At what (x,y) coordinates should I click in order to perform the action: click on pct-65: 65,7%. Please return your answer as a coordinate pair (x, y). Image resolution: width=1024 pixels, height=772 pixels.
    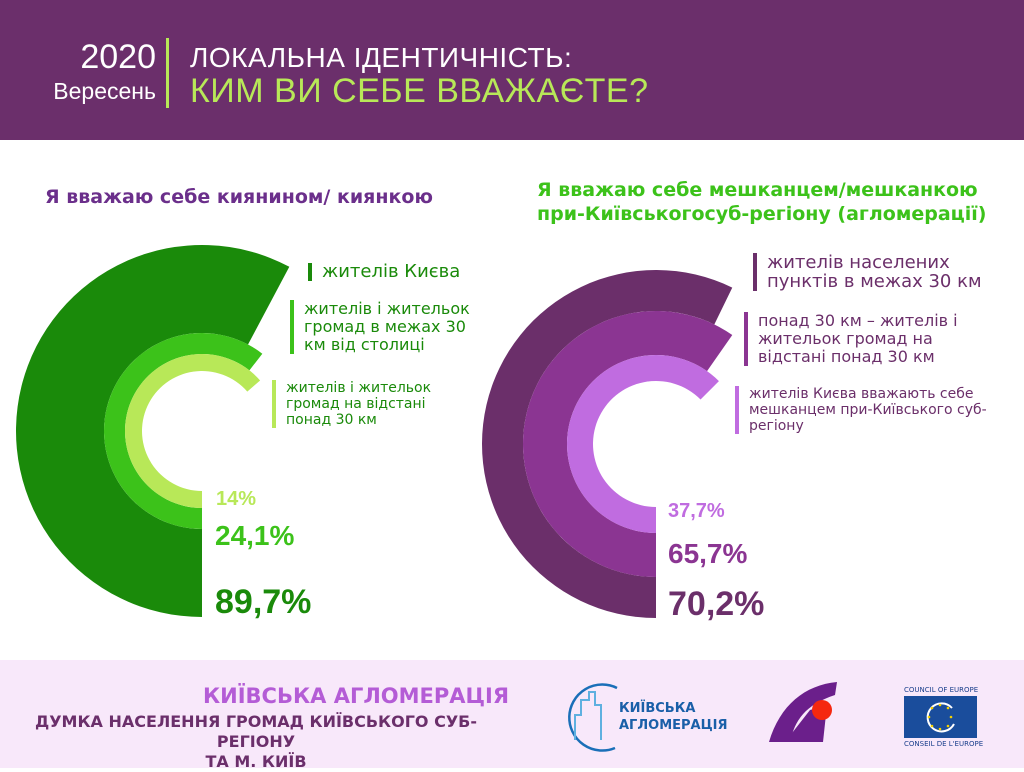
    Looking at the image, I should click on (708, 553).